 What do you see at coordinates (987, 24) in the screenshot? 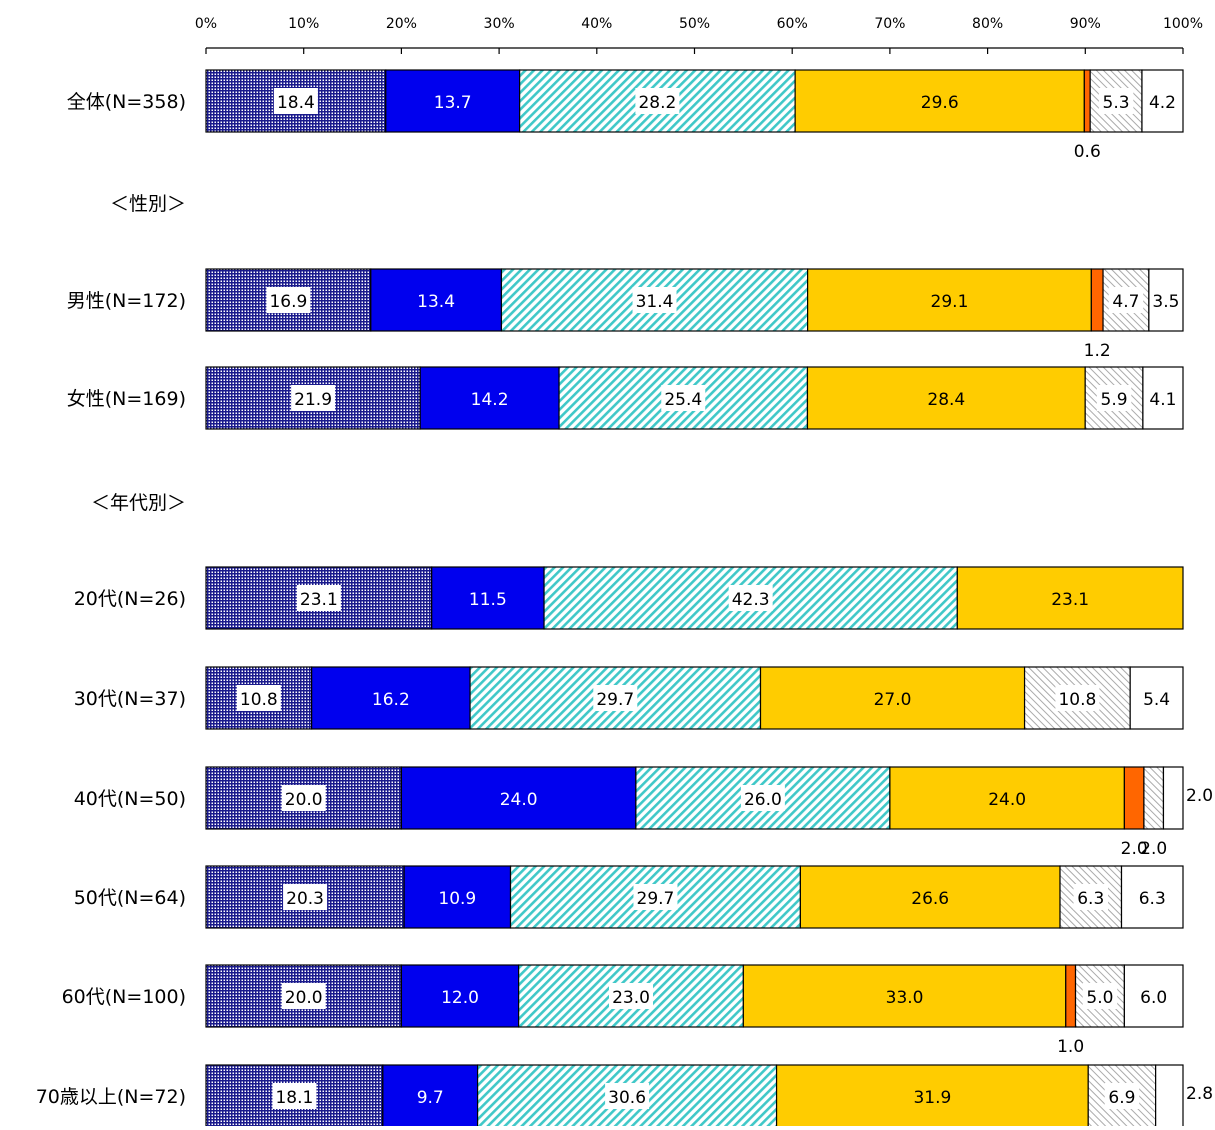
I see `x-tick-label: 80%` at bounding box center [987, 24].